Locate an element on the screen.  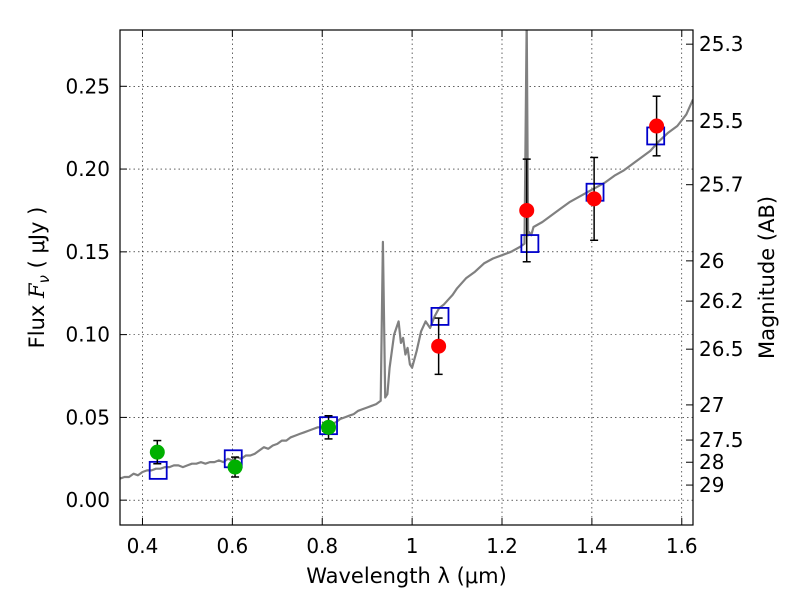
y2-tick-label: 25.5 is located at coordinates (721, 121).